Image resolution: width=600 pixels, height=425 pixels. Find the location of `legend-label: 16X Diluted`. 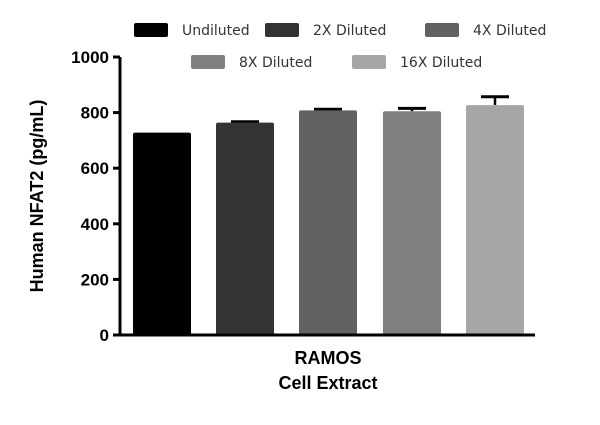

legend-label: 16X Diluted is located at coordinates (441, 63).